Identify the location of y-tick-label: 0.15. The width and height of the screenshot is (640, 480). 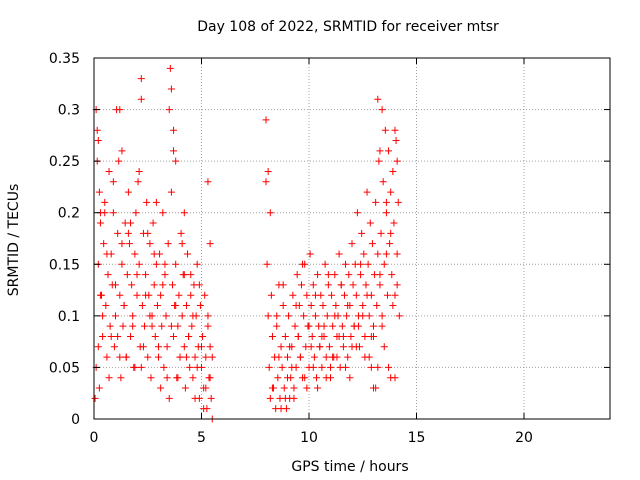
(64, 265).